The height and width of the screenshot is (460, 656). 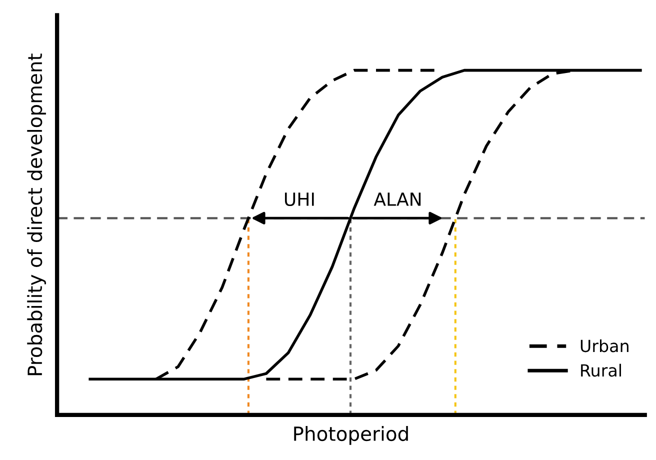 I want to click on legend-label: Urban, so click(x=604, y=345).